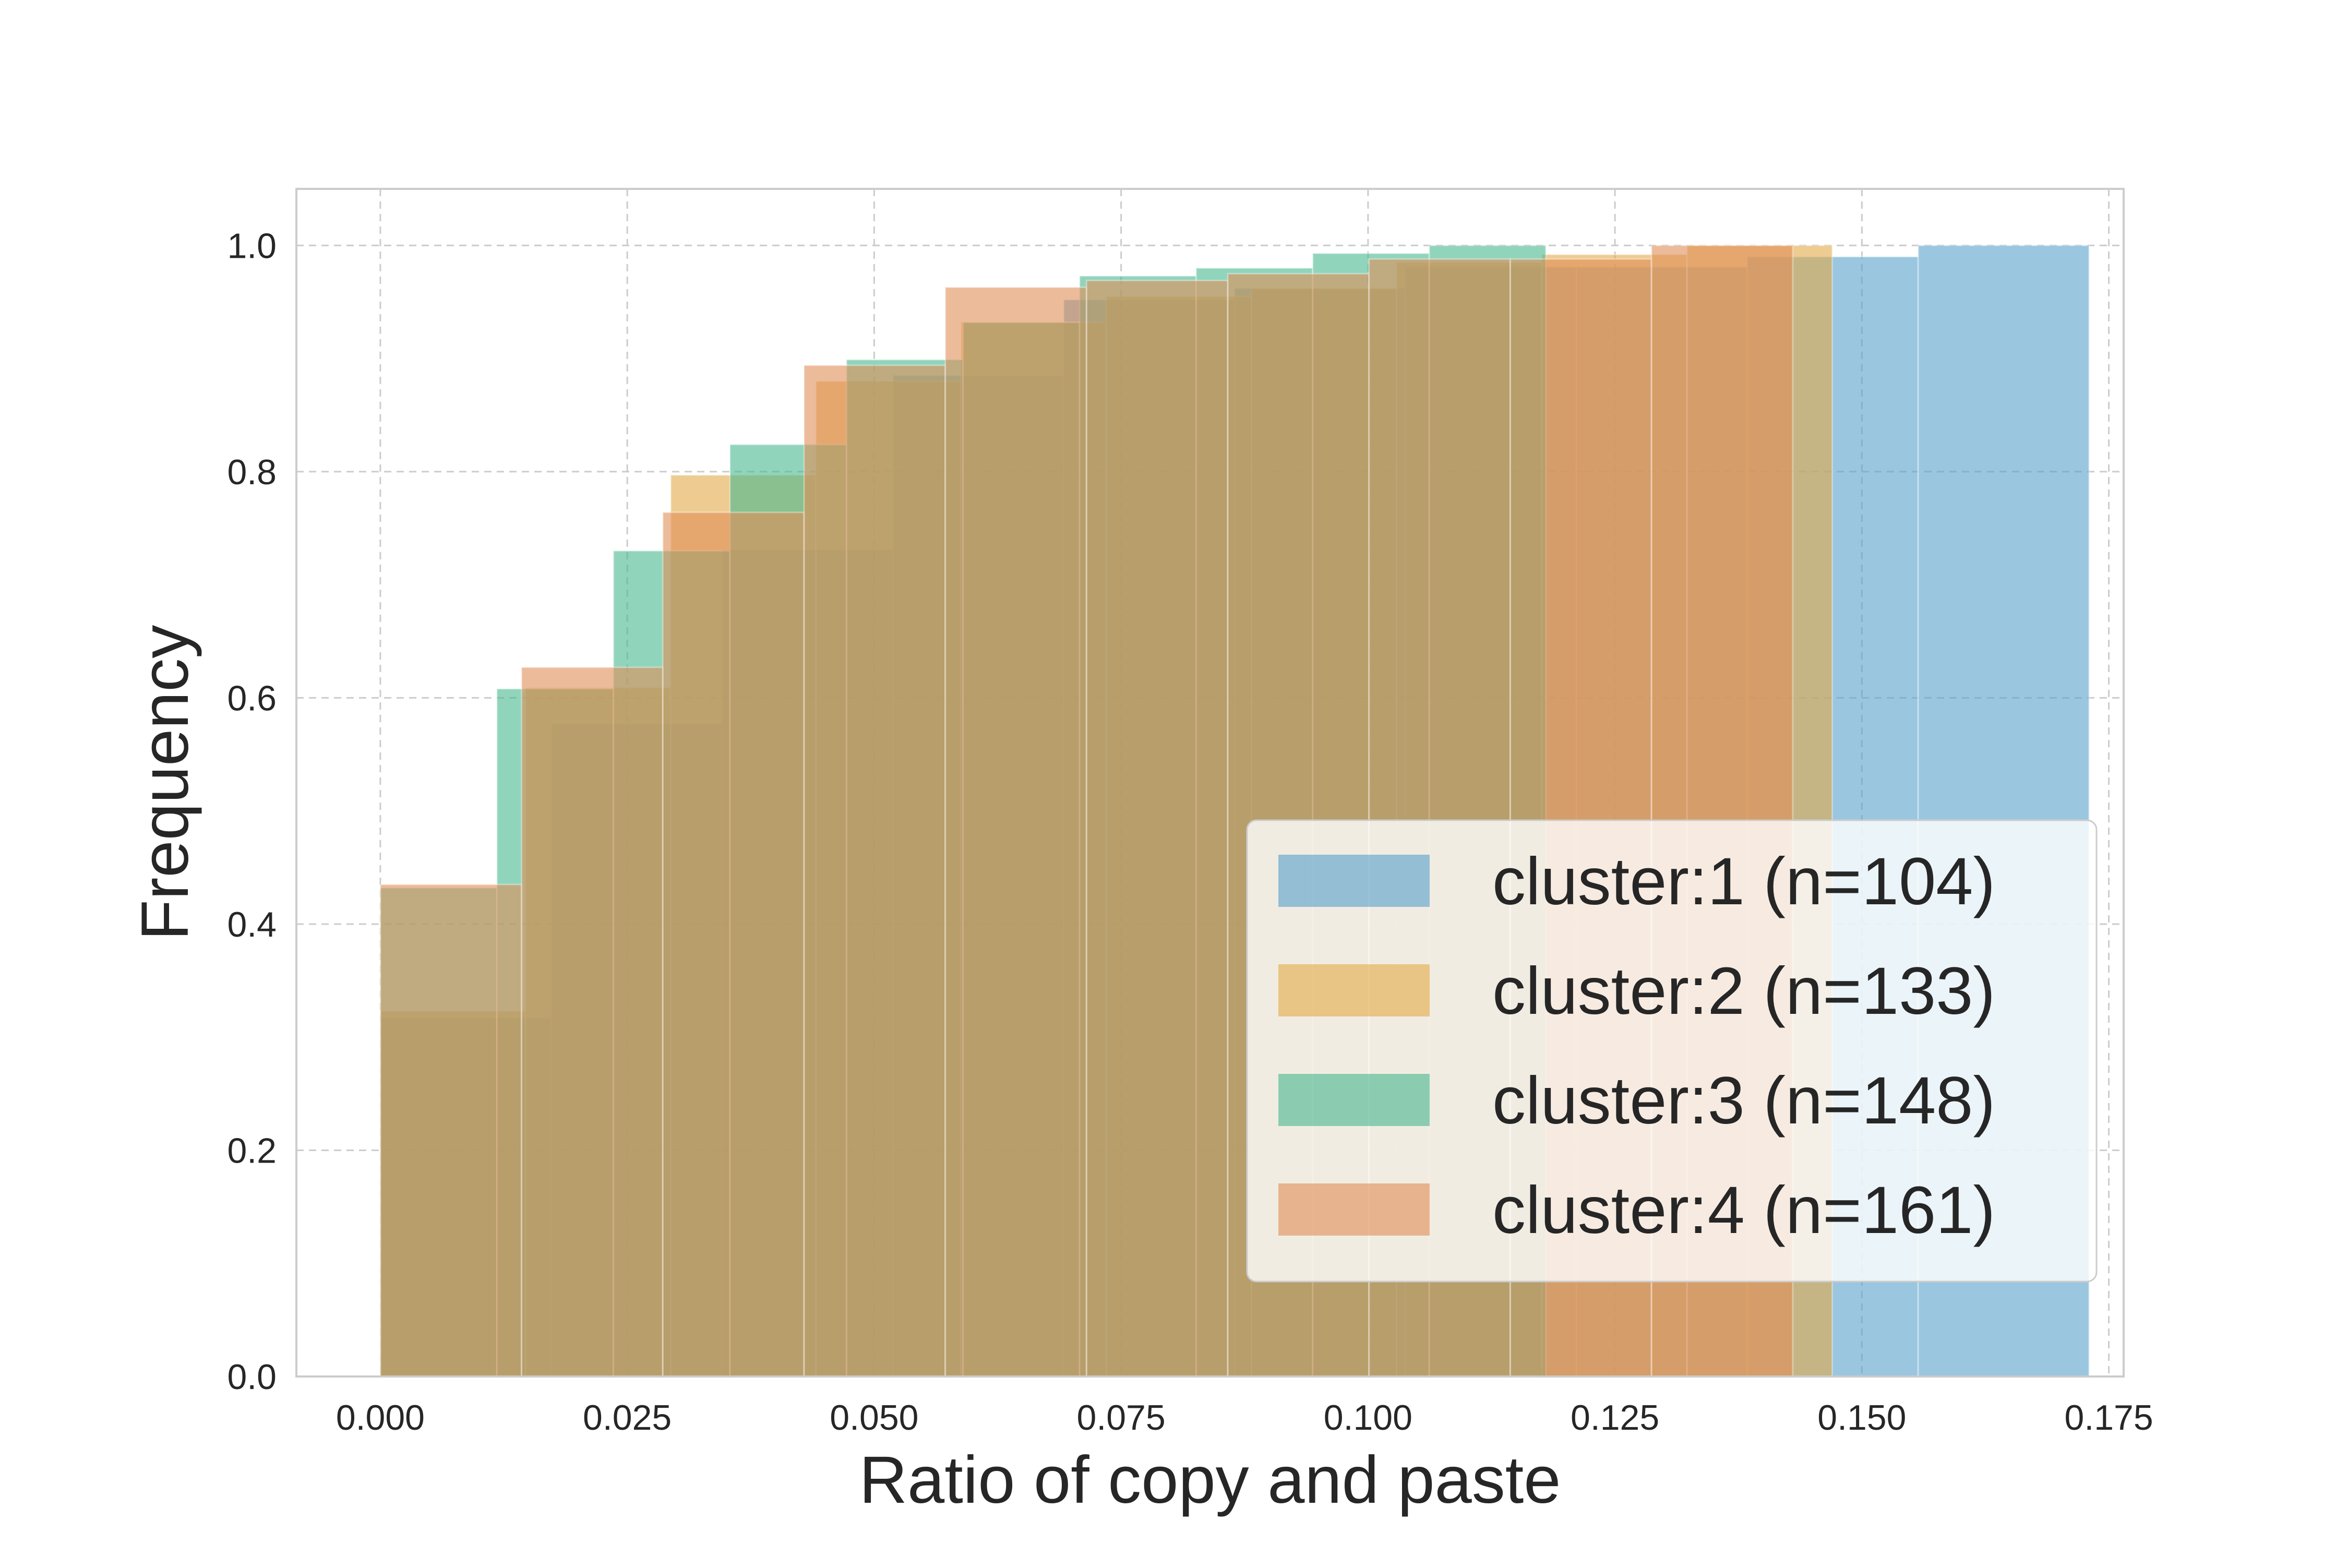 The width and height of the screenshot is (2348, 1568). What do you see at coordinates (1861, 1418) in the screenshot?
I see `x-tick-label: 0.150` at bounding box center [1861, 1418].